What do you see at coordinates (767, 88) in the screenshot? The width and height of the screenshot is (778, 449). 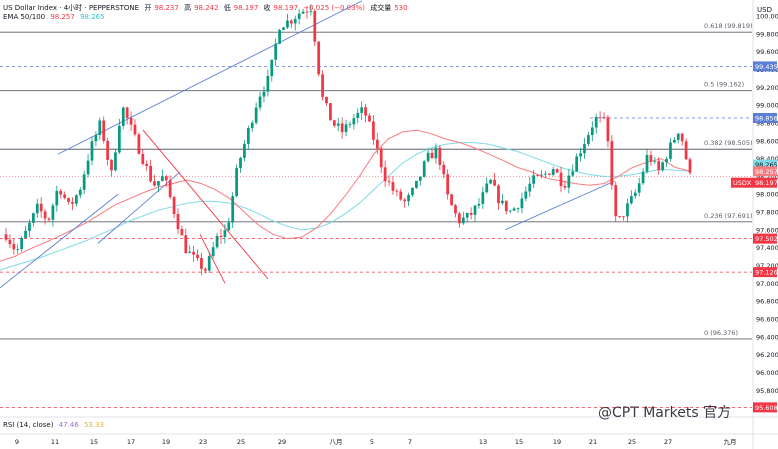 I see `y-tick-label: 99.200` at bounding box center [767, 88].